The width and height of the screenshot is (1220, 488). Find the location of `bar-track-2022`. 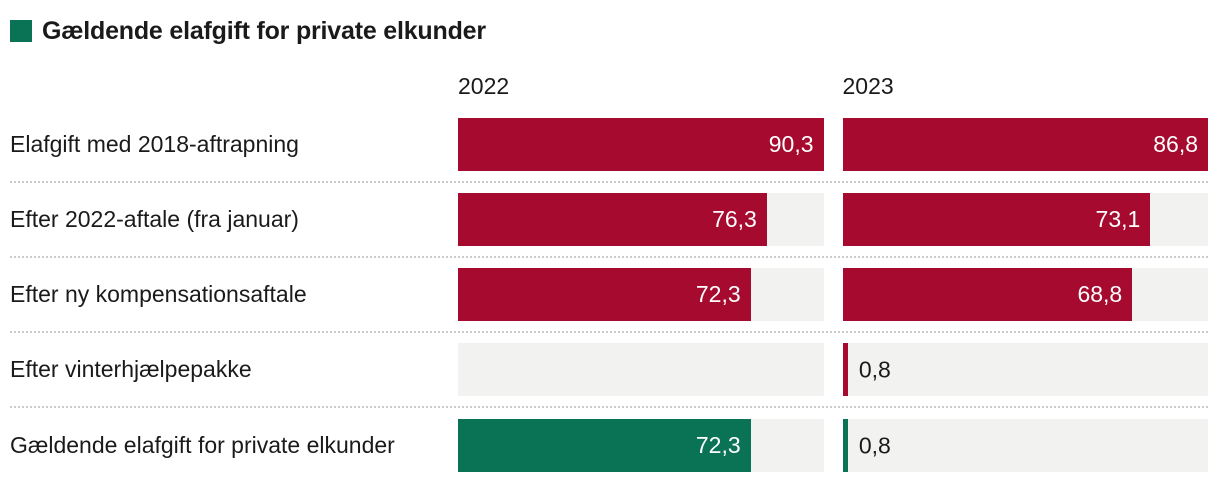

bar-track-2022 is located at coordinates (641, 369).